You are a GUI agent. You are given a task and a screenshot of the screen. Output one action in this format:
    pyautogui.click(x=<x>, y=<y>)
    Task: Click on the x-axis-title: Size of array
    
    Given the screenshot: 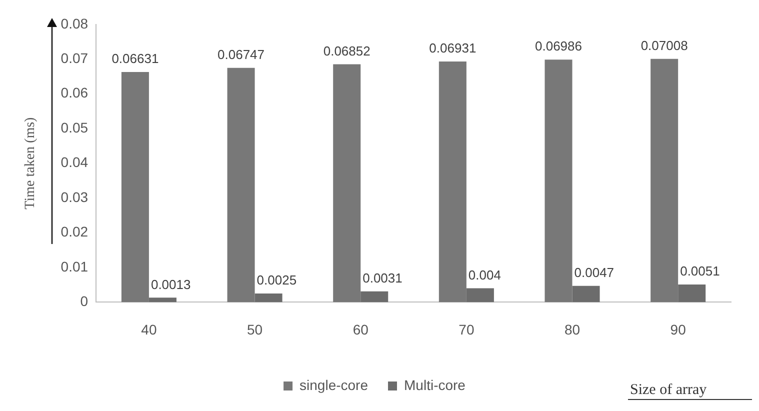 What is the action you would take?
    pyautogui.click(x=690, y=391)
    